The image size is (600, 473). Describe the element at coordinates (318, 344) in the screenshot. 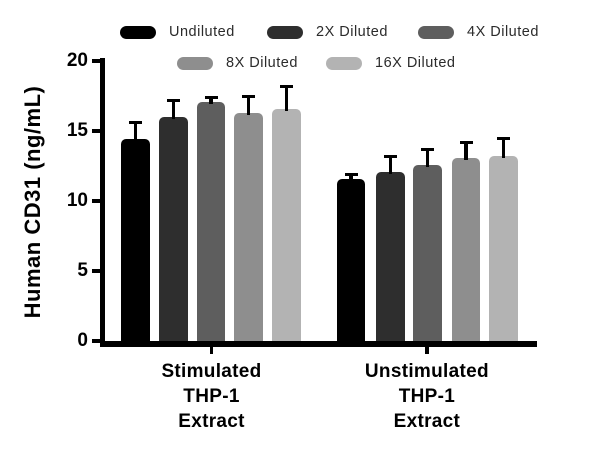

I see `x-axis-line` at that location.